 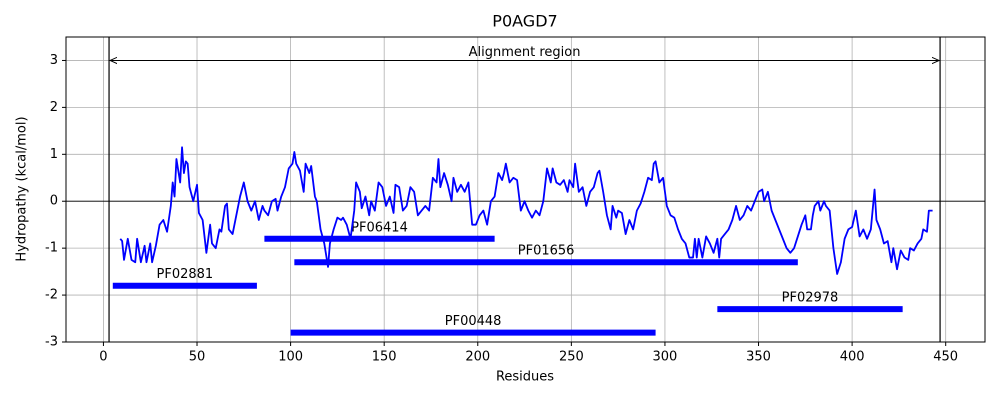 What do you see at coordinates (51, 248) in the screenshot?
I see `y-tick-label: -1` at bounding box center [51, 248].